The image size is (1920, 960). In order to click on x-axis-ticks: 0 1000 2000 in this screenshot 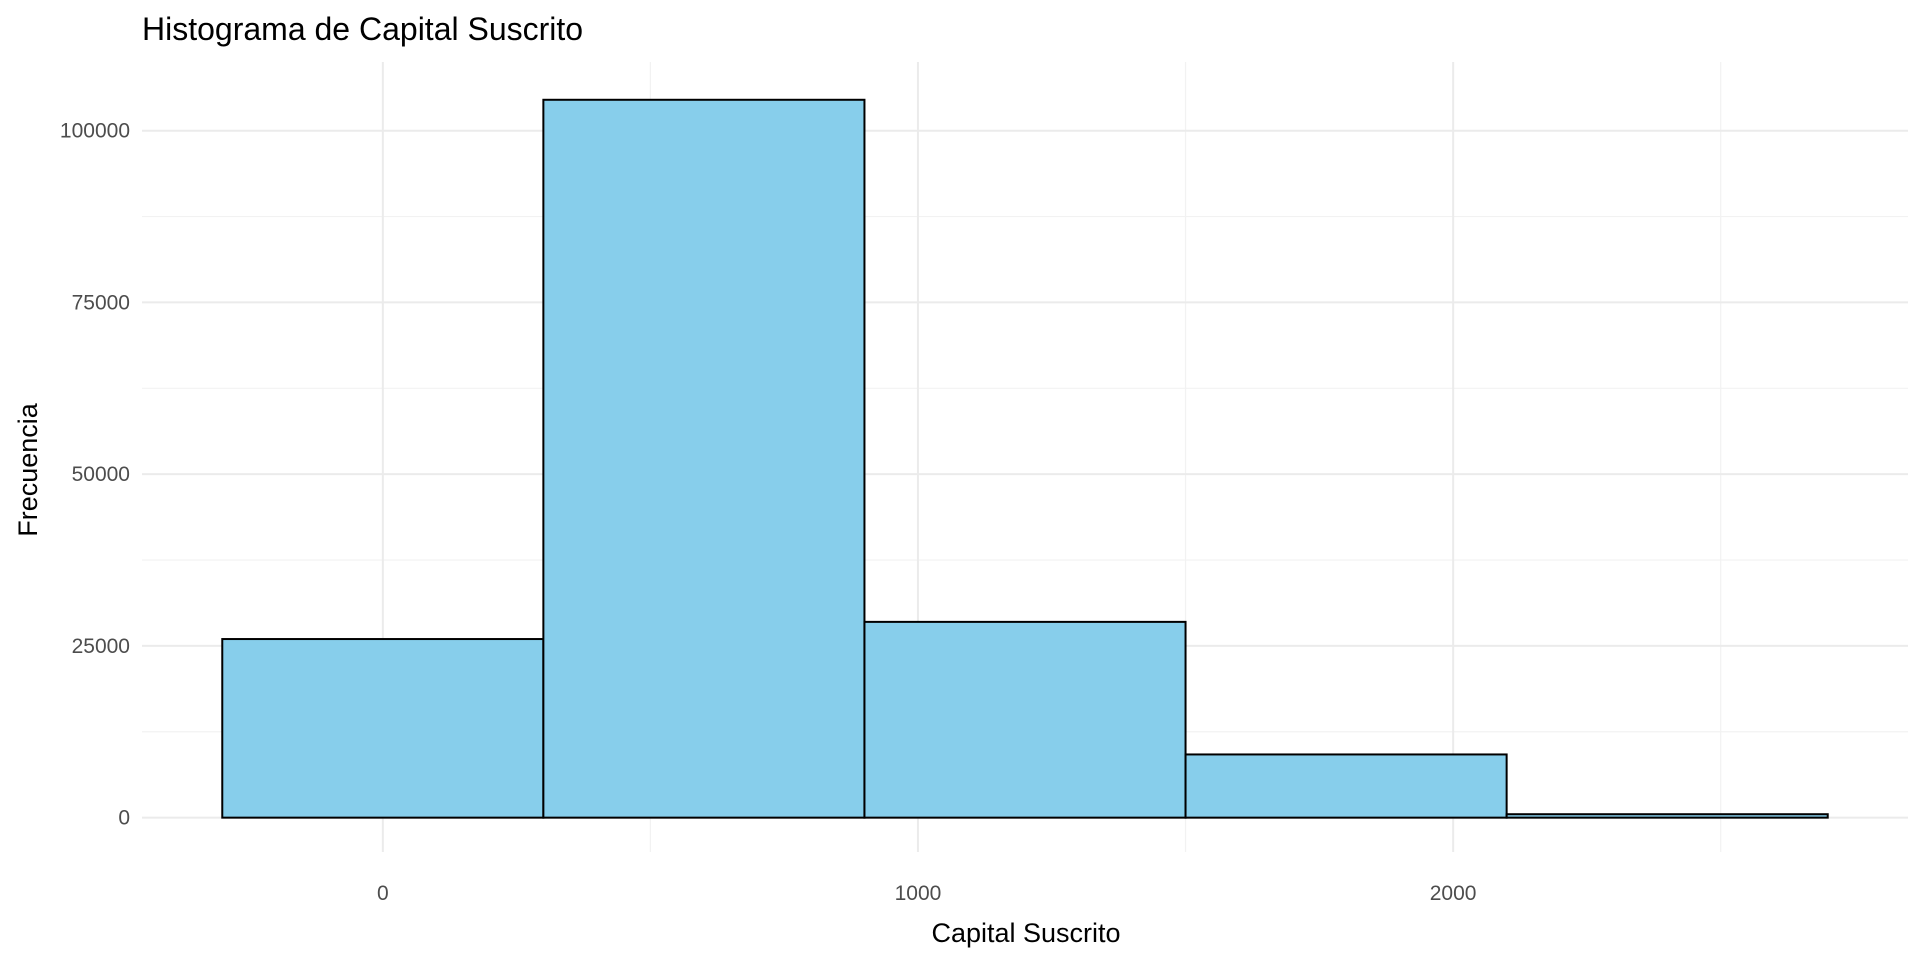, I will do `click(927, 893)`.